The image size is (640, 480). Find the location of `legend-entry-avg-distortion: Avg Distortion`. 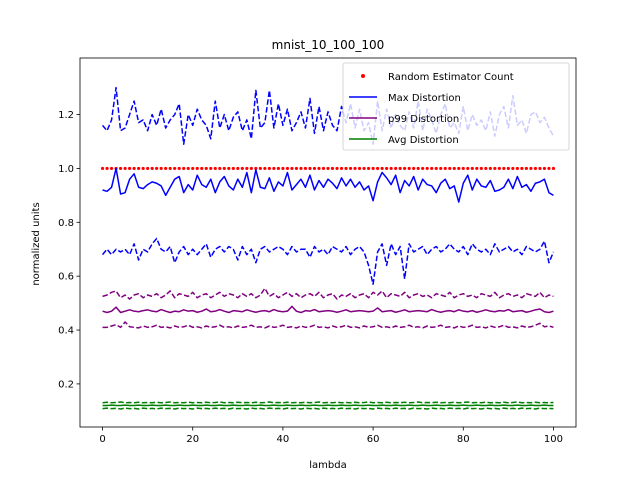

legend-entry-avg-distortion: Avg Distortion is located at coordinates (404, 140).